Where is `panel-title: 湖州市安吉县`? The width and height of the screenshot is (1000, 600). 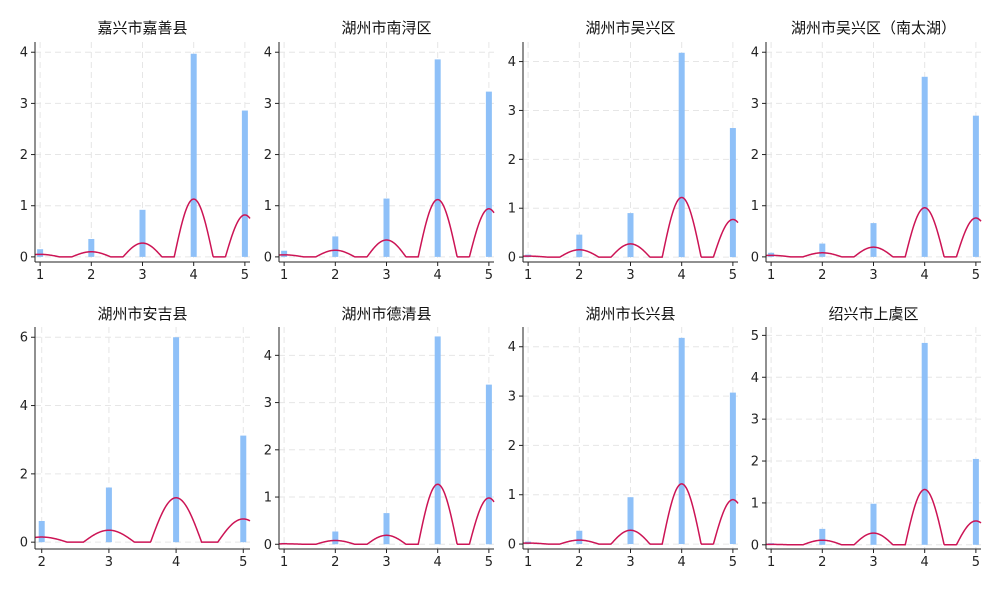 panel-title: 湖州市安吉县 is located at coordinates (142, 314).